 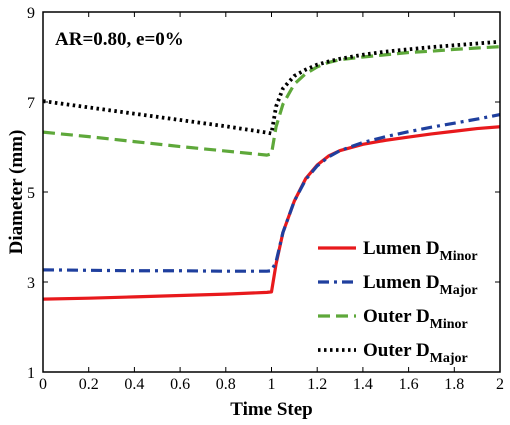 What do you see at coordinates (31, 283) in the screenshot?
I see `y-tick-label: 3` at bounding box center [31, 283].